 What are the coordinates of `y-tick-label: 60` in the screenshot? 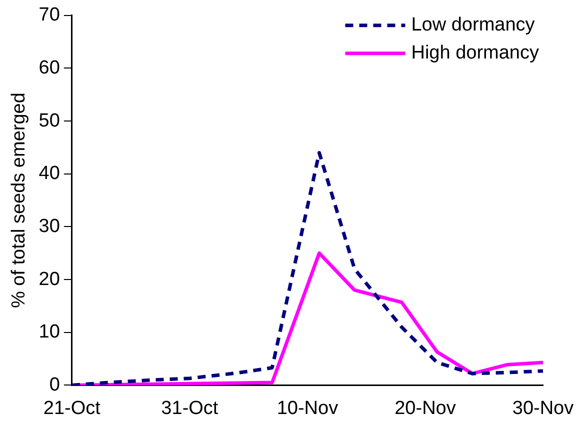 It's located at (49, 67).